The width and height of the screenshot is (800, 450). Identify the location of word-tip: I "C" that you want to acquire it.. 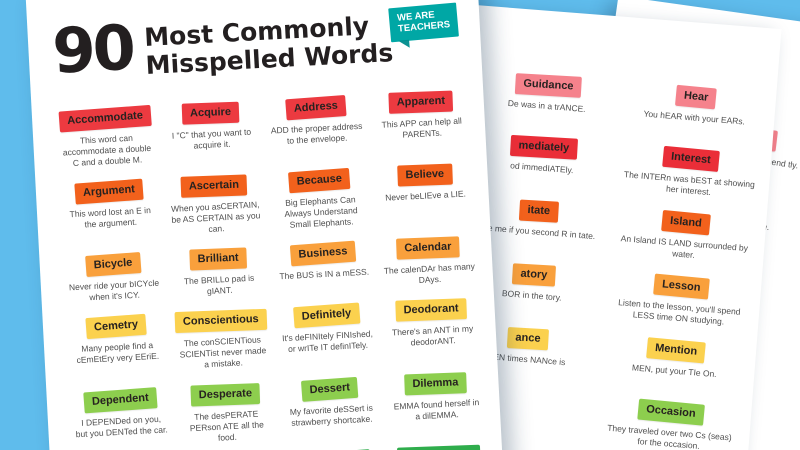
(211, 138).